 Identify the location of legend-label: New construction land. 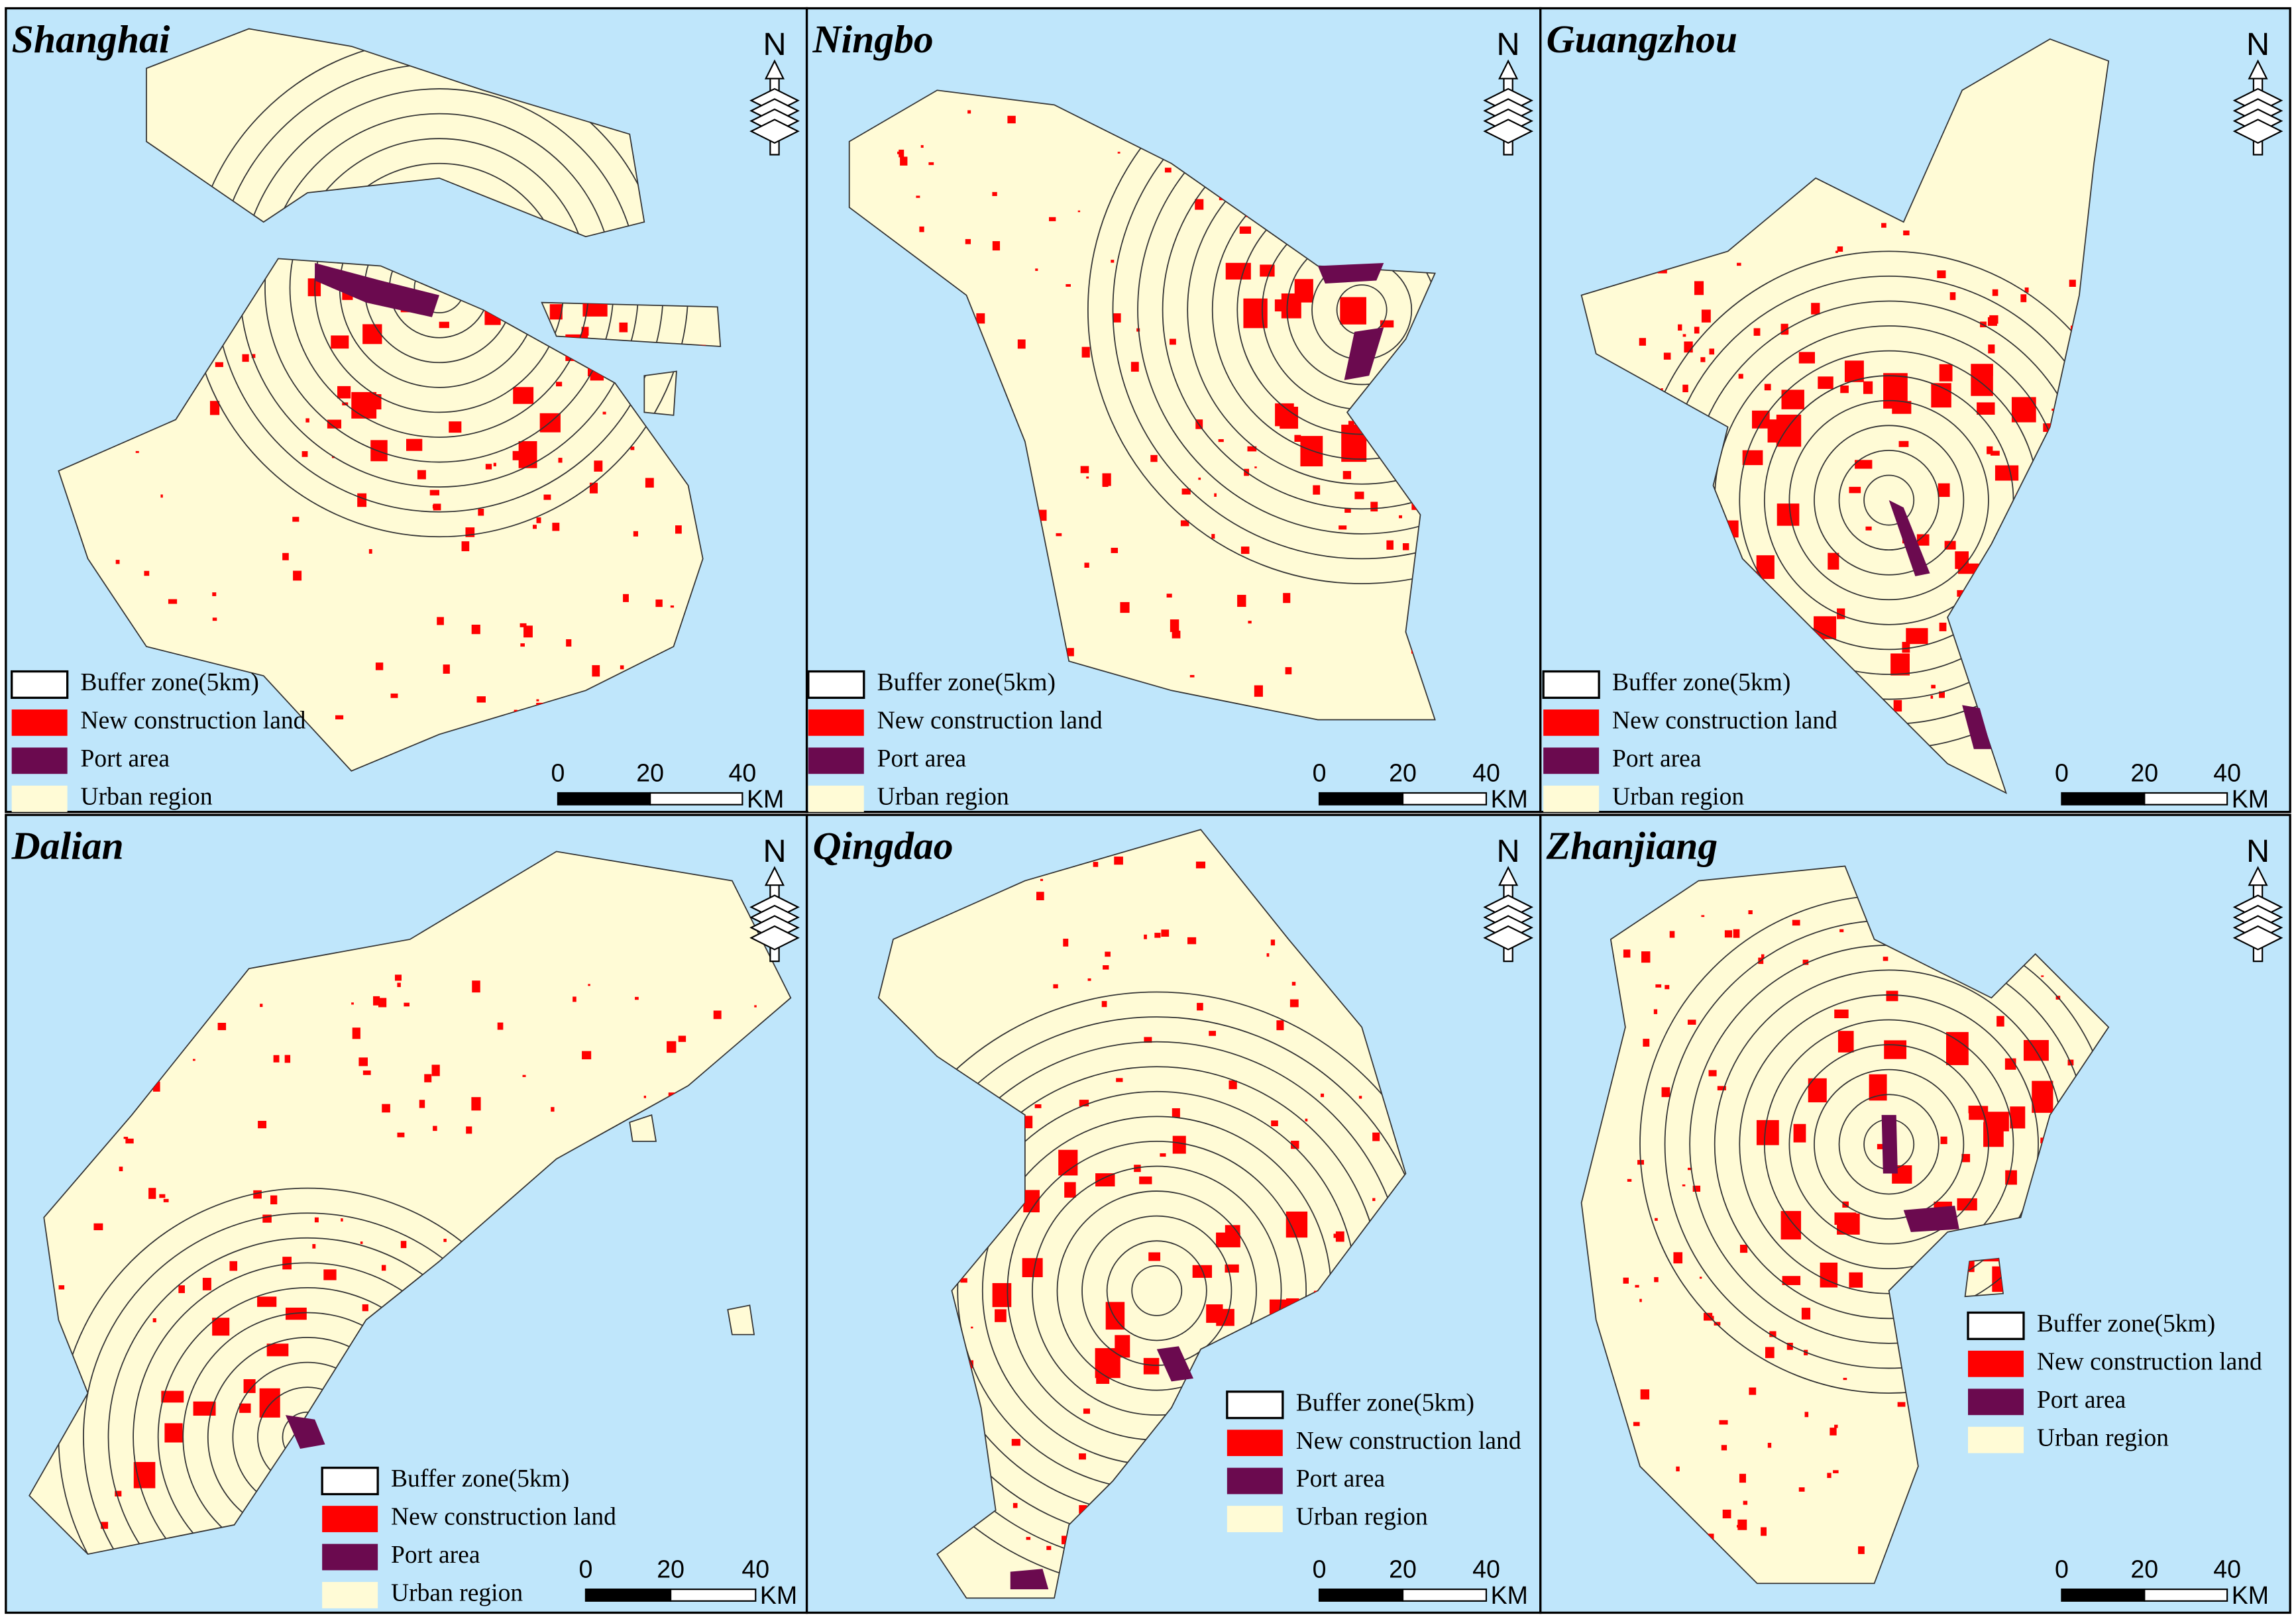
(2149, 1361).